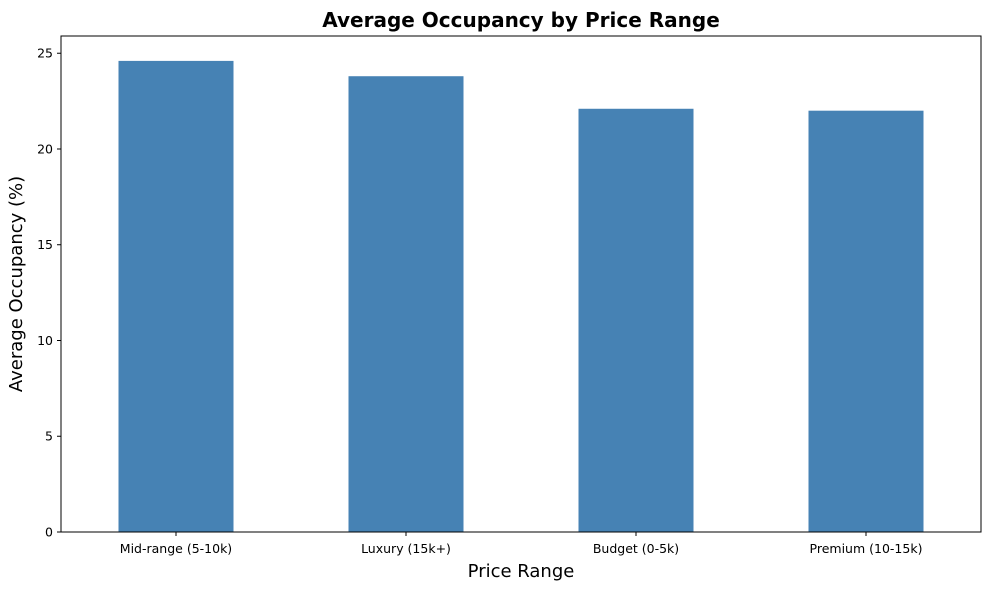  What do you see at coordinates (49, 436) in the screenshot?
I see `y-tick-label: 5` at bounding box center [49, 436].